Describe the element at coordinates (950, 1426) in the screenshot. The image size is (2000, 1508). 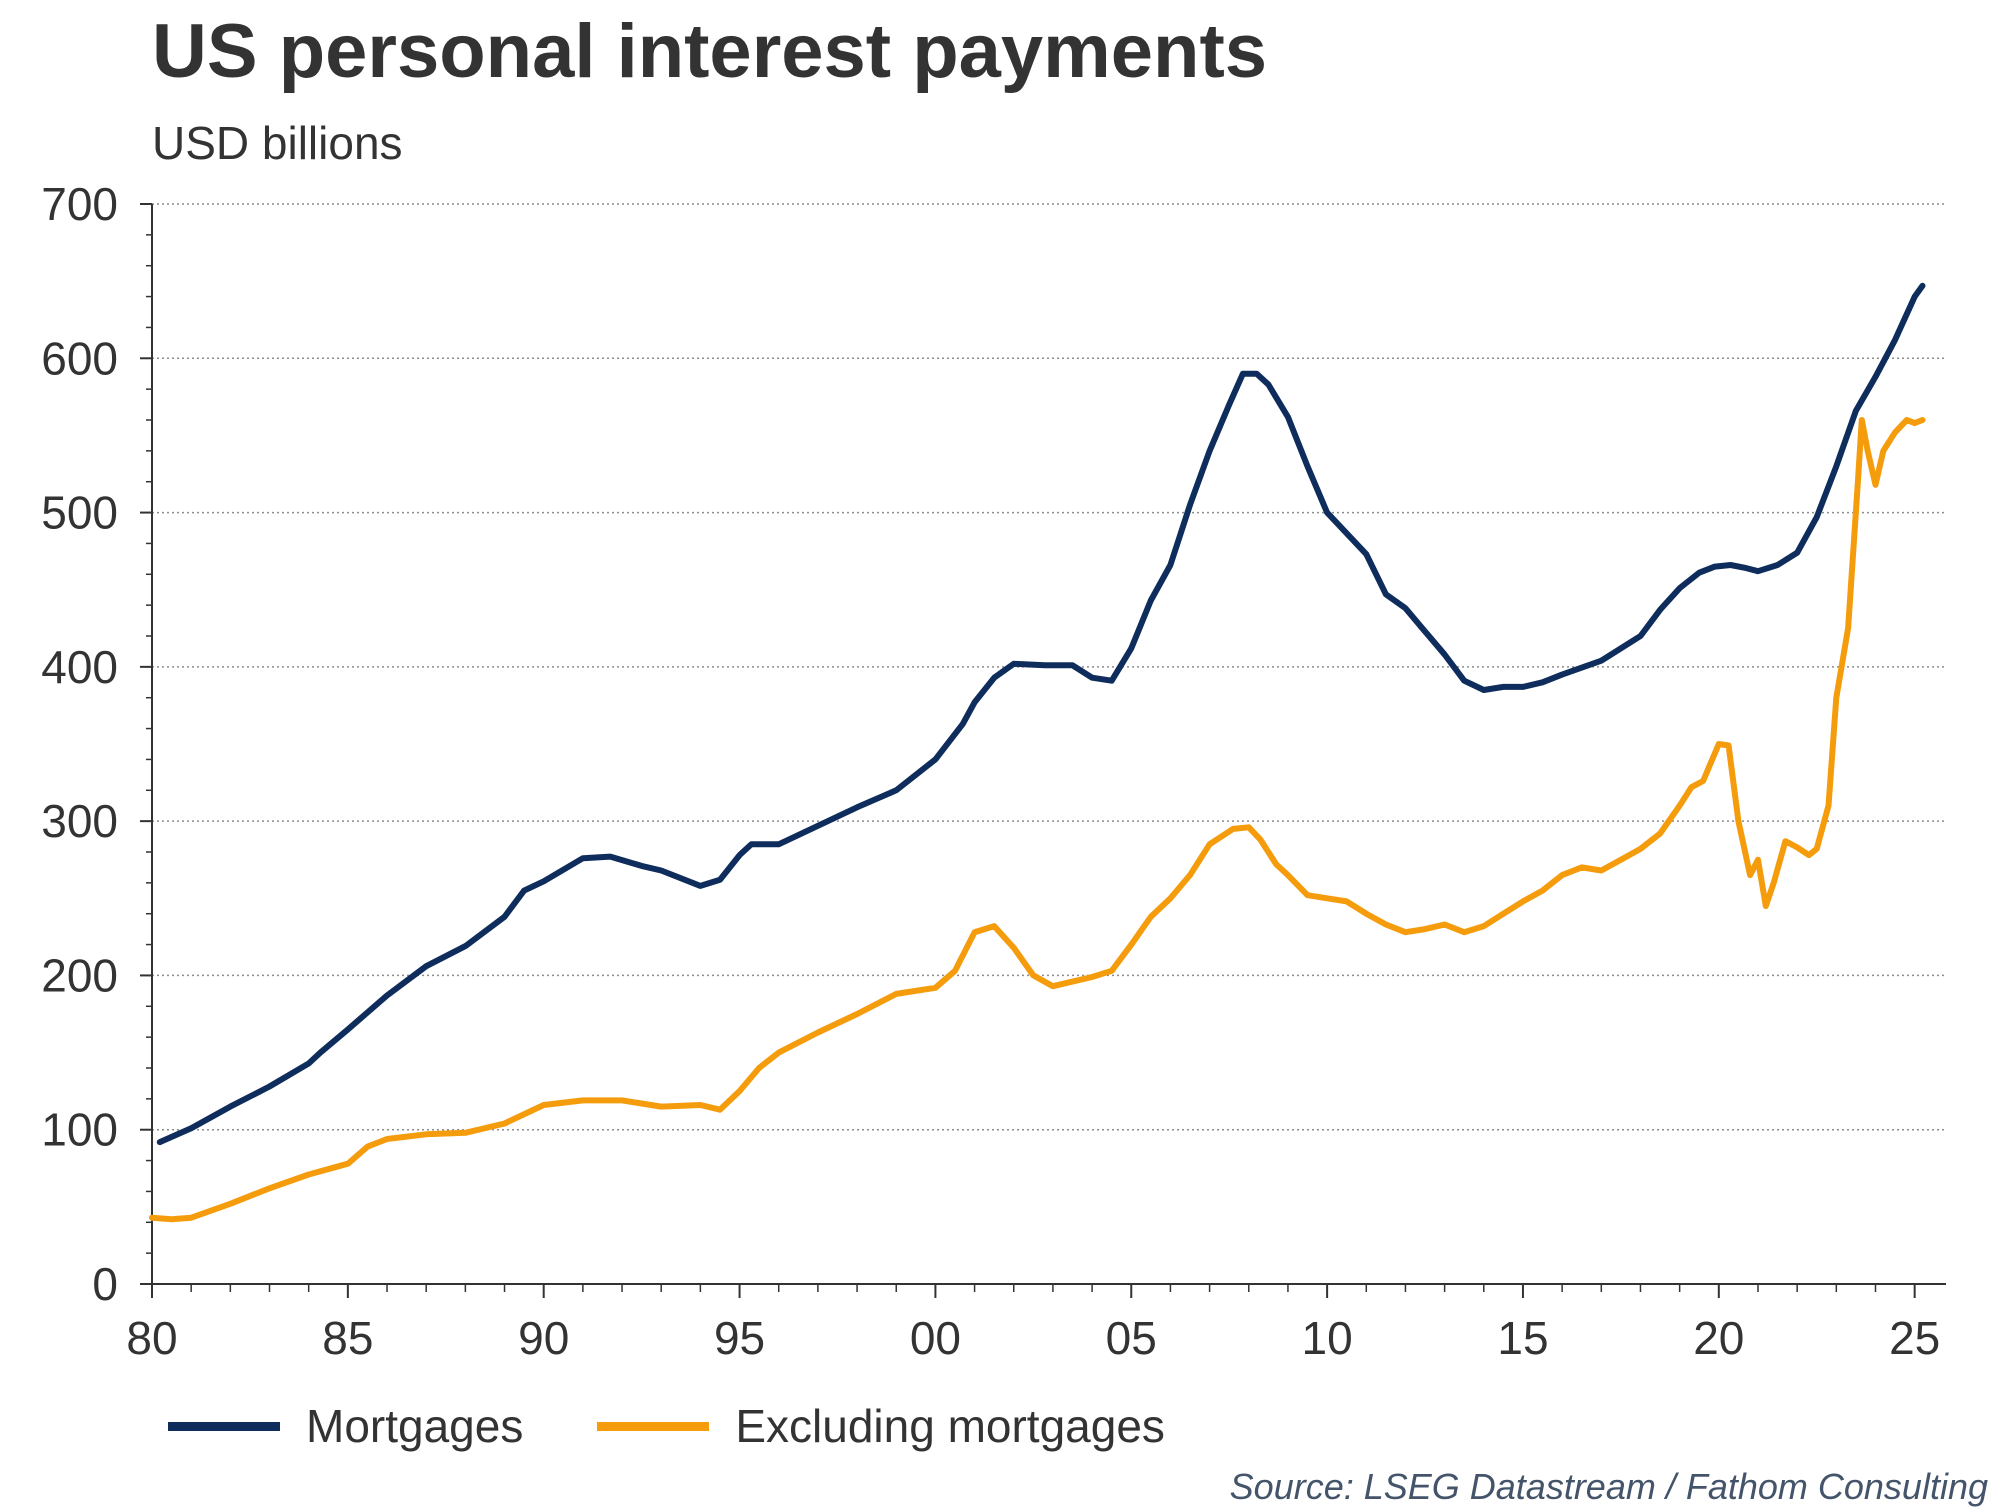
I see `legend-label-excluding-mortgages: Excluding mortgages` at that location.